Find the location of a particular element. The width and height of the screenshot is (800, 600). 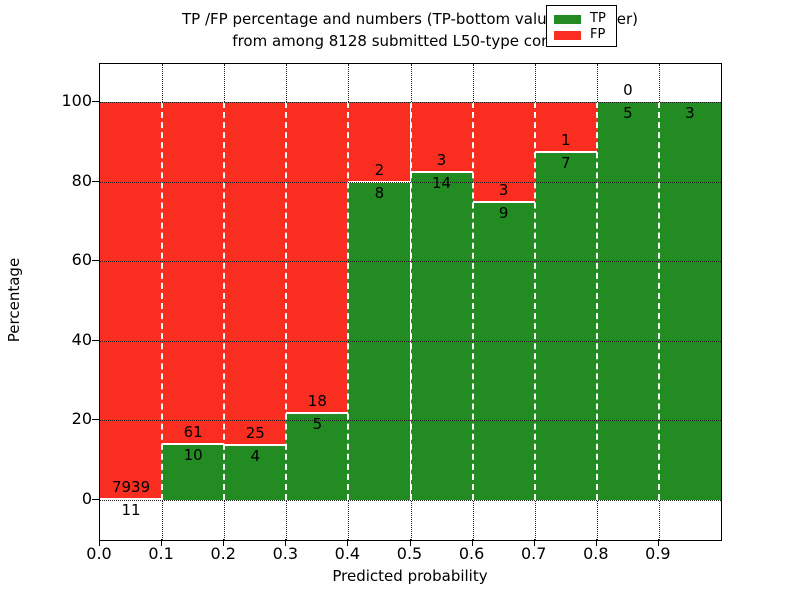

y-tick-label: 60 is located at coordinates (81, 260).